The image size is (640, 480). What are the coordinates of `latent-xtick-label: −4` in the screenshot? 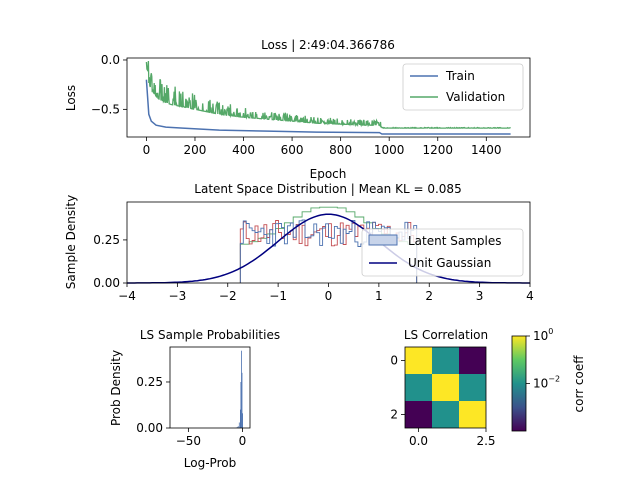 It's located at (127, 296).